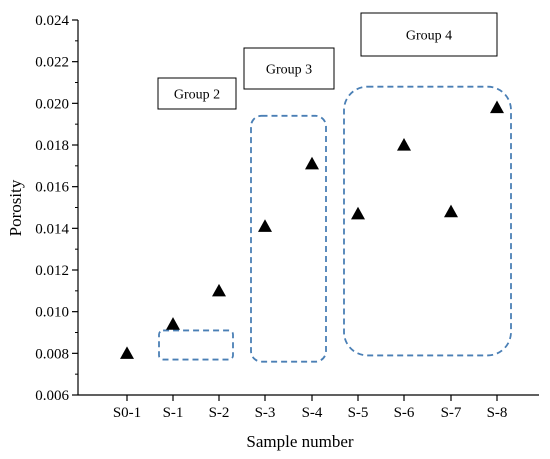  What do you see at coordinates (300, 441) in the screenshot?
I see `x-axis-title: Sample number` at bounding box center [300, 441].